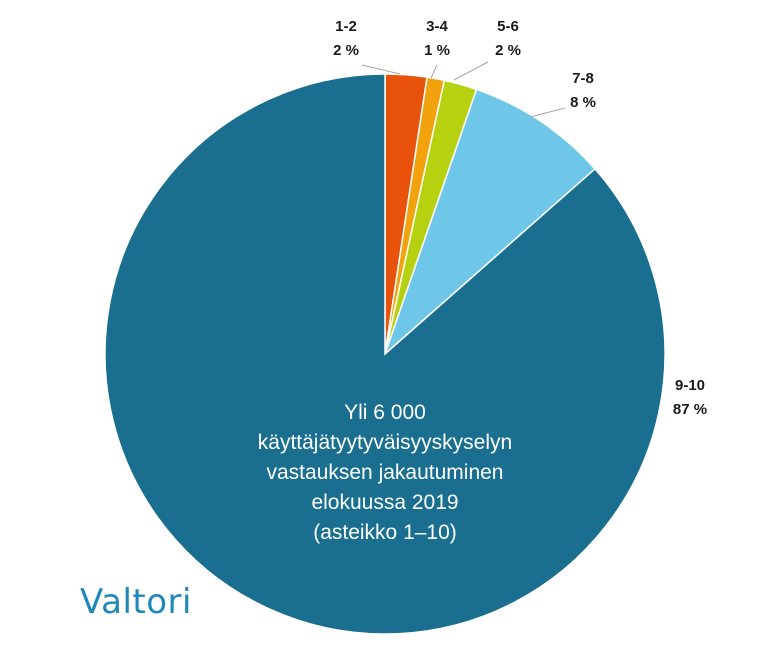 Image resolution: width=778 pixels, height=671 pixels. I want to click on slice-category-label: 5-6, so click(508, 26).